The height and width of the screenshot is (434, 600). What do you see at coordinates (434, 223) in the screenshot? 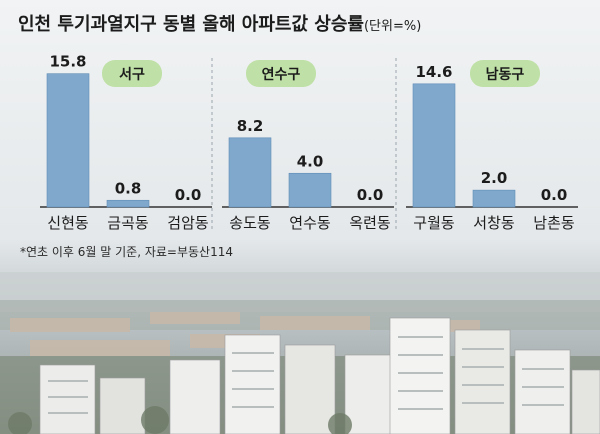
I see `category-label: 구월동` at bounding box center [434, 223].